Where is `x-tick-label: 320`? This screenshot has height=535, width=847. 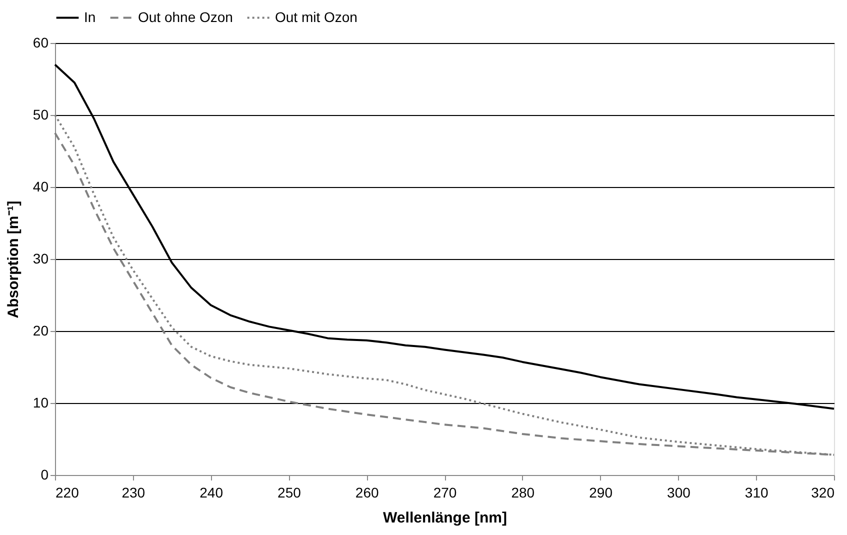 x-tick-label: 320 is located at coordinates (823, 492).